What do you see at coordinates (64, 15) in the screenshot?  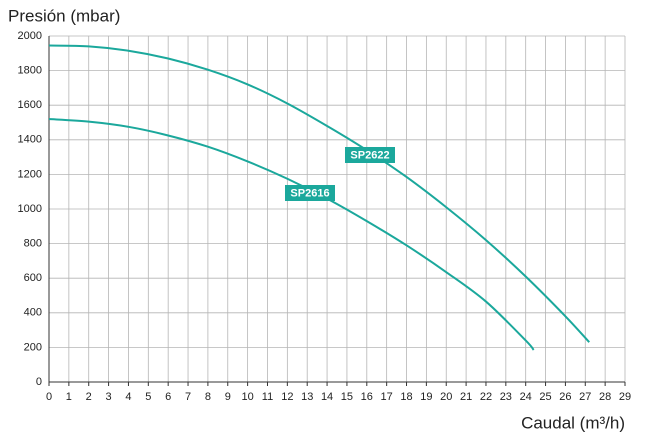 I see `y-axis-title: Presión (mbar)` at bounding box center [64, 15].